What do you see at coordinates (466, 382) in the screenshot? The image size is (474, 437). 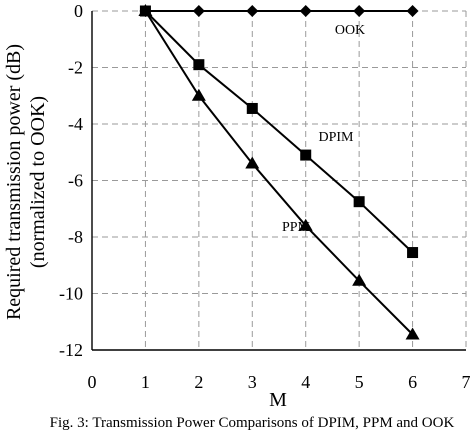 I see `x-tick-label: 7` at bounding box center [466, 382].